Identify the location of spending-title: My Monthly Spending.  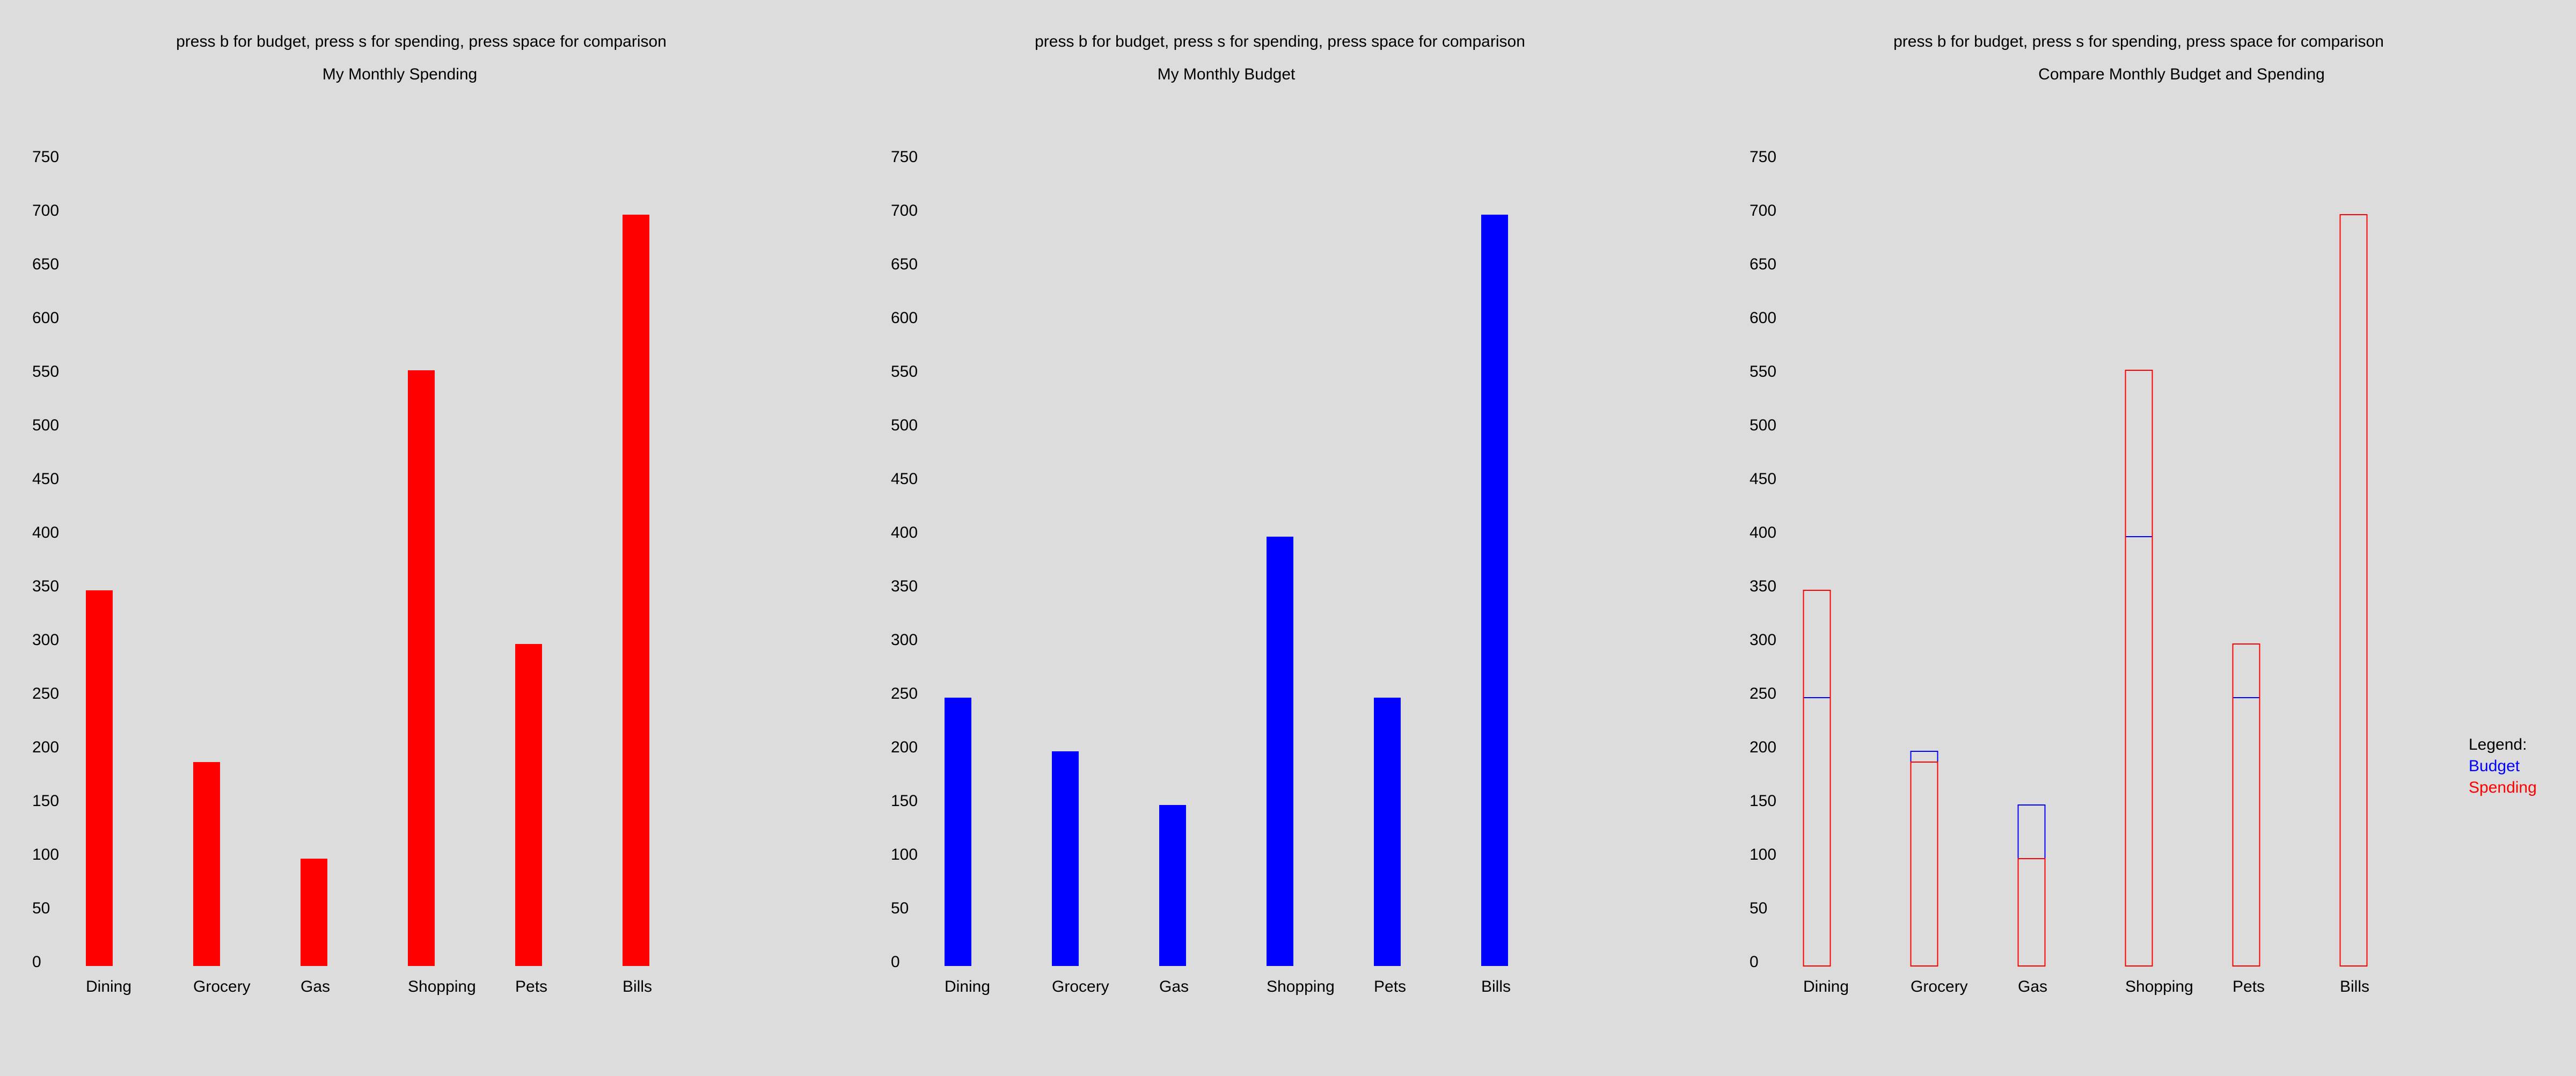
(400, 74).